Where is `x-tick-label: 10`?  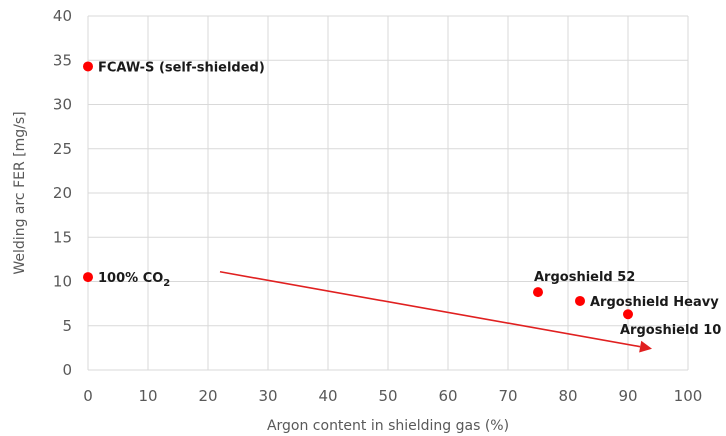 x-tick-label: 10 is located at coordinates (147, 396).